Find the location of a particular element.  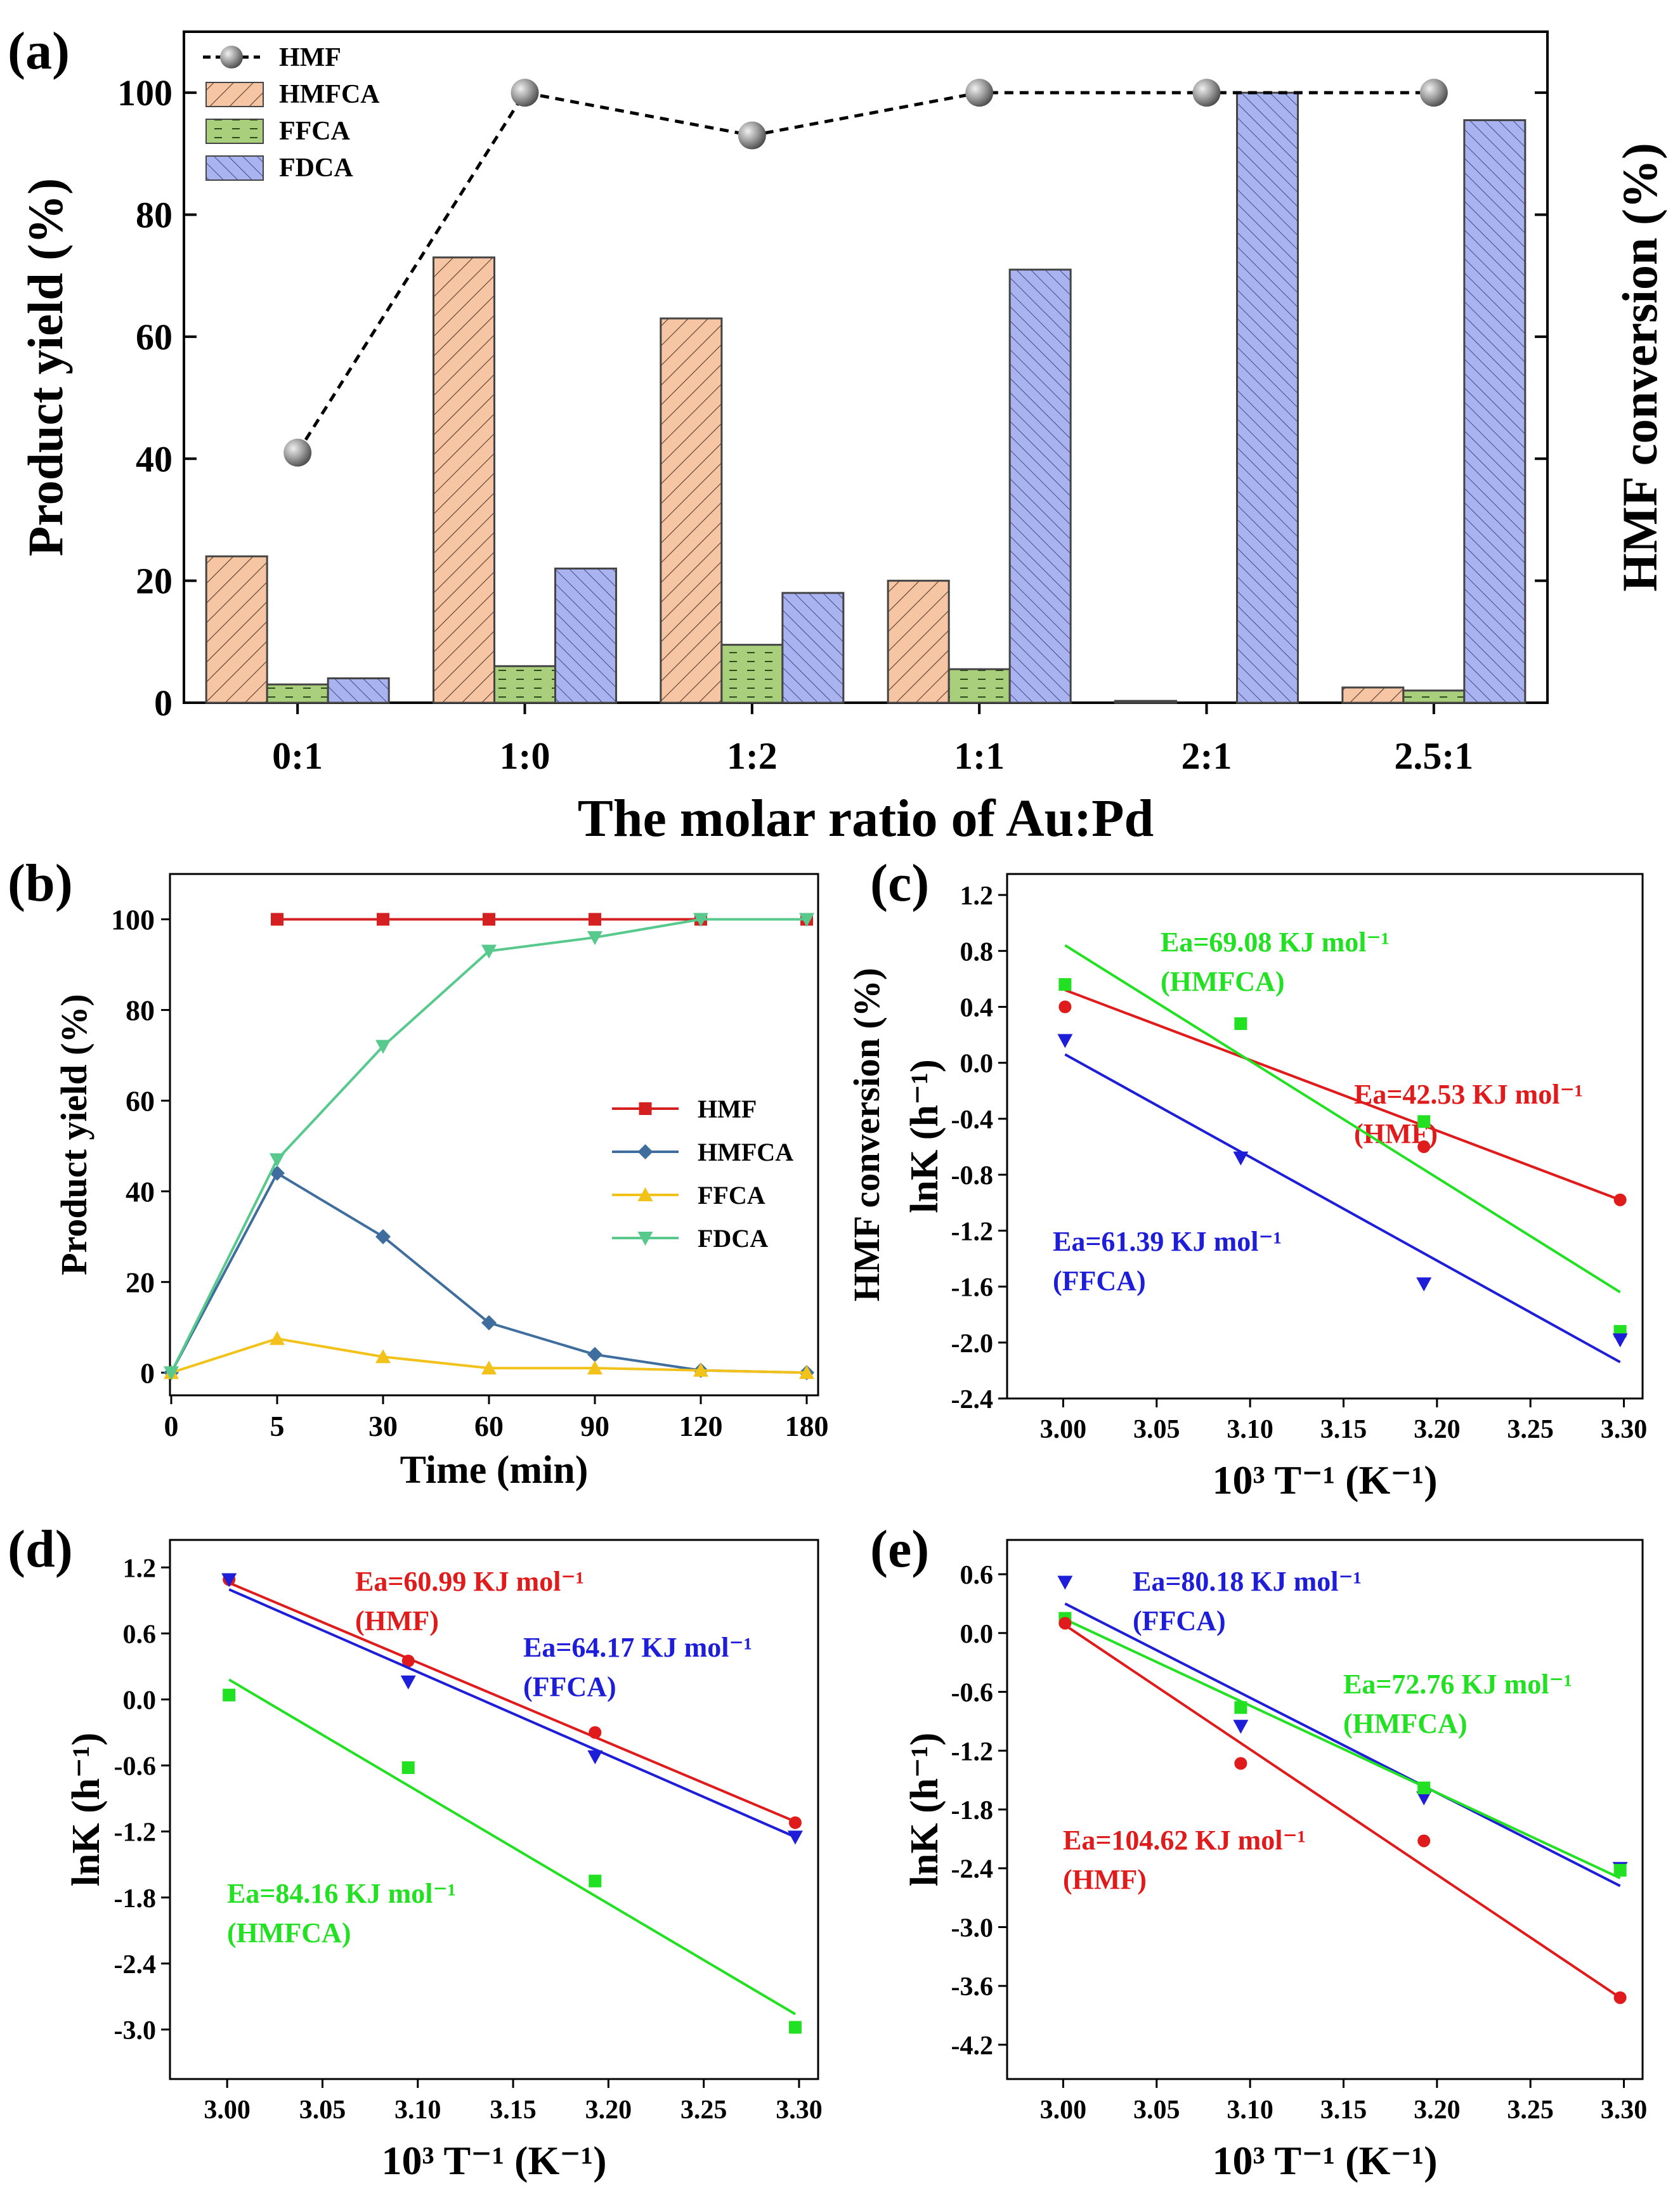

fit-line-hmfca is located at coordinates (1342, 1748).